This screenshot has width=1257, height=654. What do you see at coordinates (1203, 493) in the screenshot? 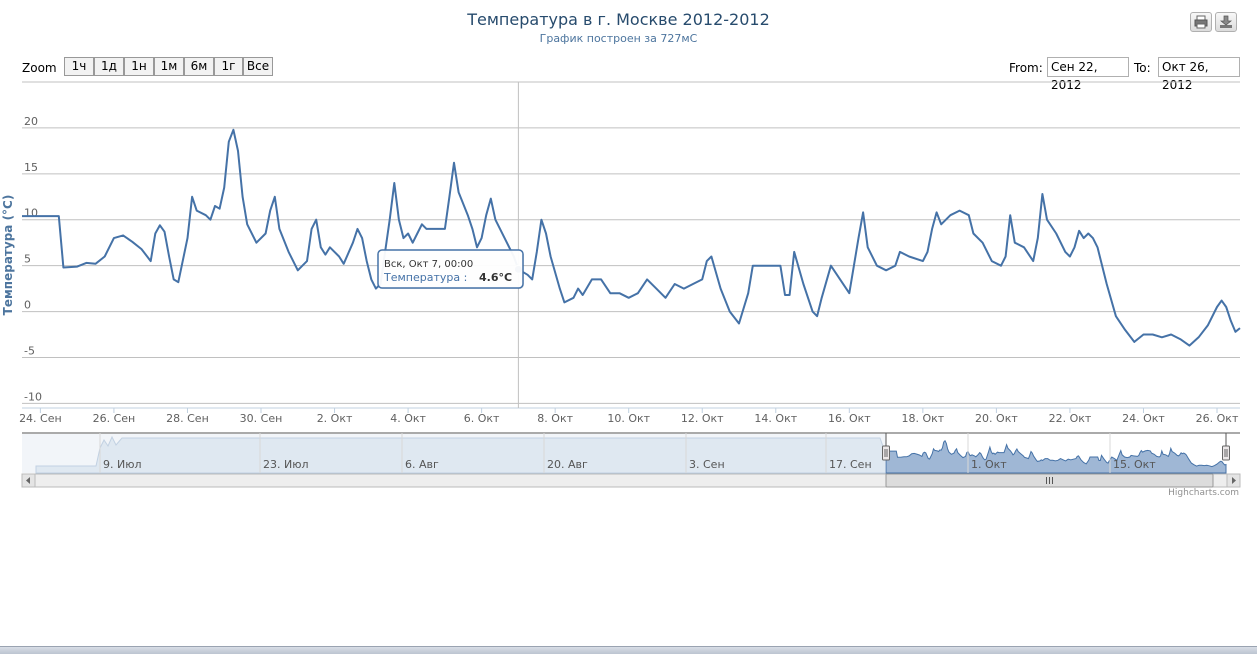
I see `credits-link: Highcharts.com` at bounding box center [1203, 493].